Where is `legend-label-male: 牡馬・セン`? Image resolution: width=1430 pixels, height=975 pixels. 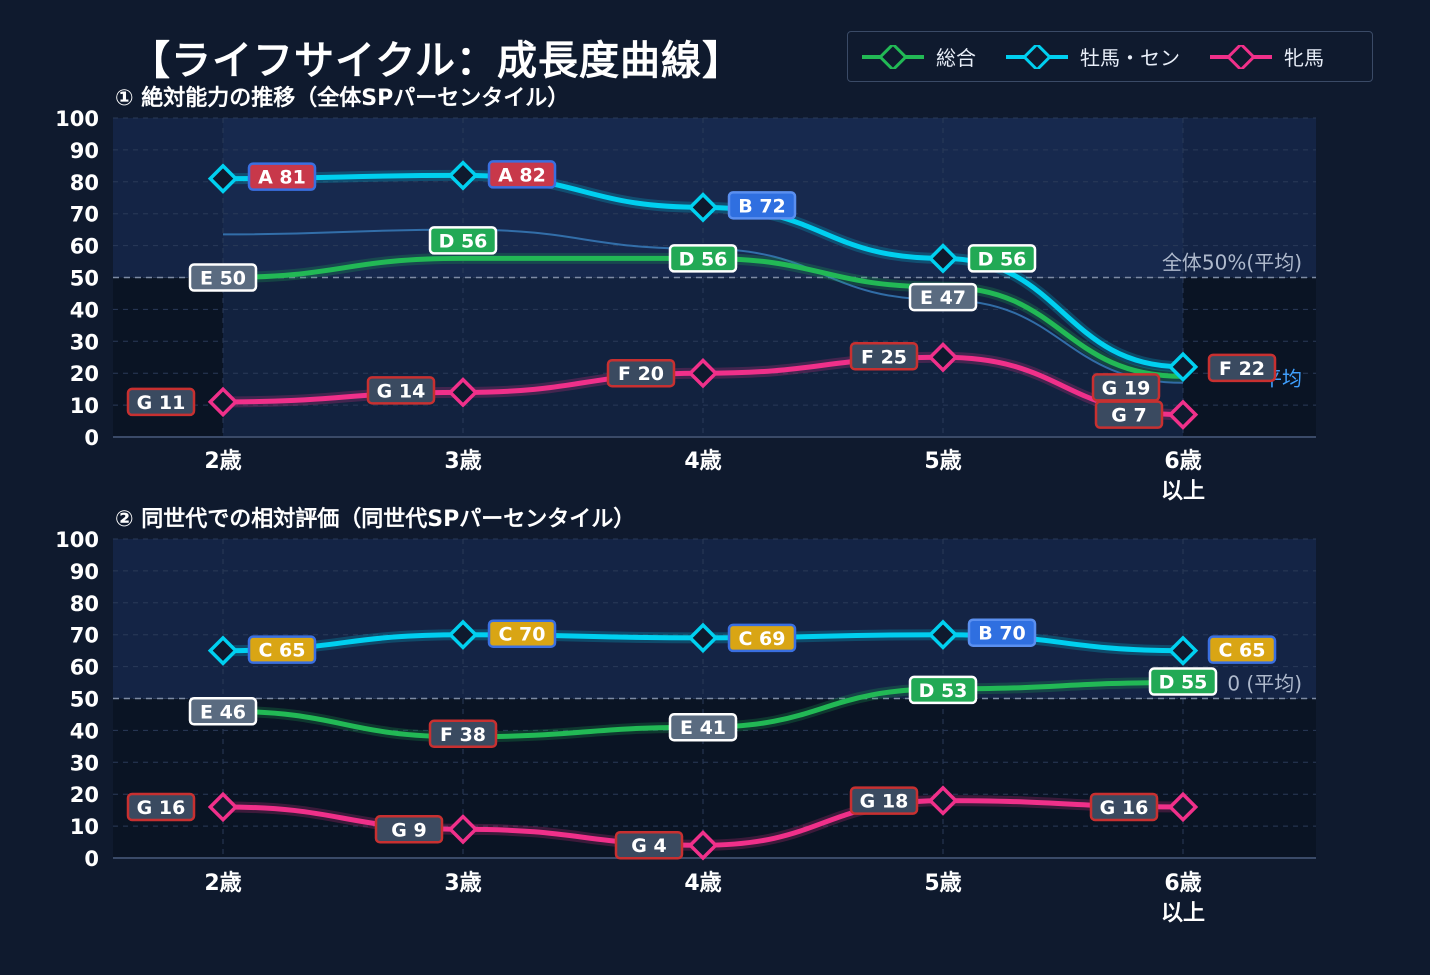
legend-label-male: 牡馬・セン is located at coordinates (1130, 58).